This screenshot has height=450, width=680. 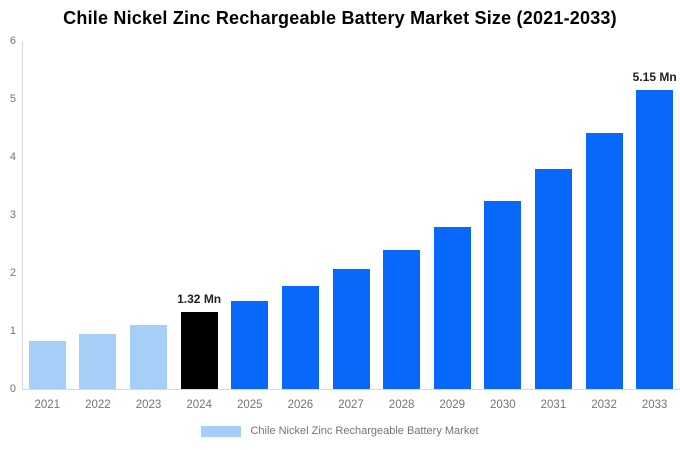 What do you see at coordinates (12, 331) in the screenshot?
I see `y-tick-label: 1` at bounding box center [12, 331].